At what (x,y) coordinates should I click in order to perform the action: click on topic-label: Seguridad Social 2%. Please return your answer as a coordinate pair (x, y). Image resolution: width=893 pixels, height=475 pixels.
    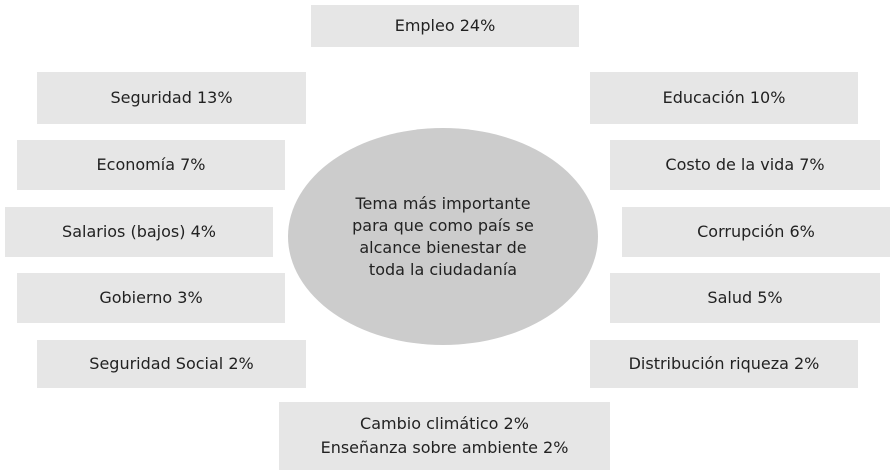
    Looking at the image, I should click on (171, 363).